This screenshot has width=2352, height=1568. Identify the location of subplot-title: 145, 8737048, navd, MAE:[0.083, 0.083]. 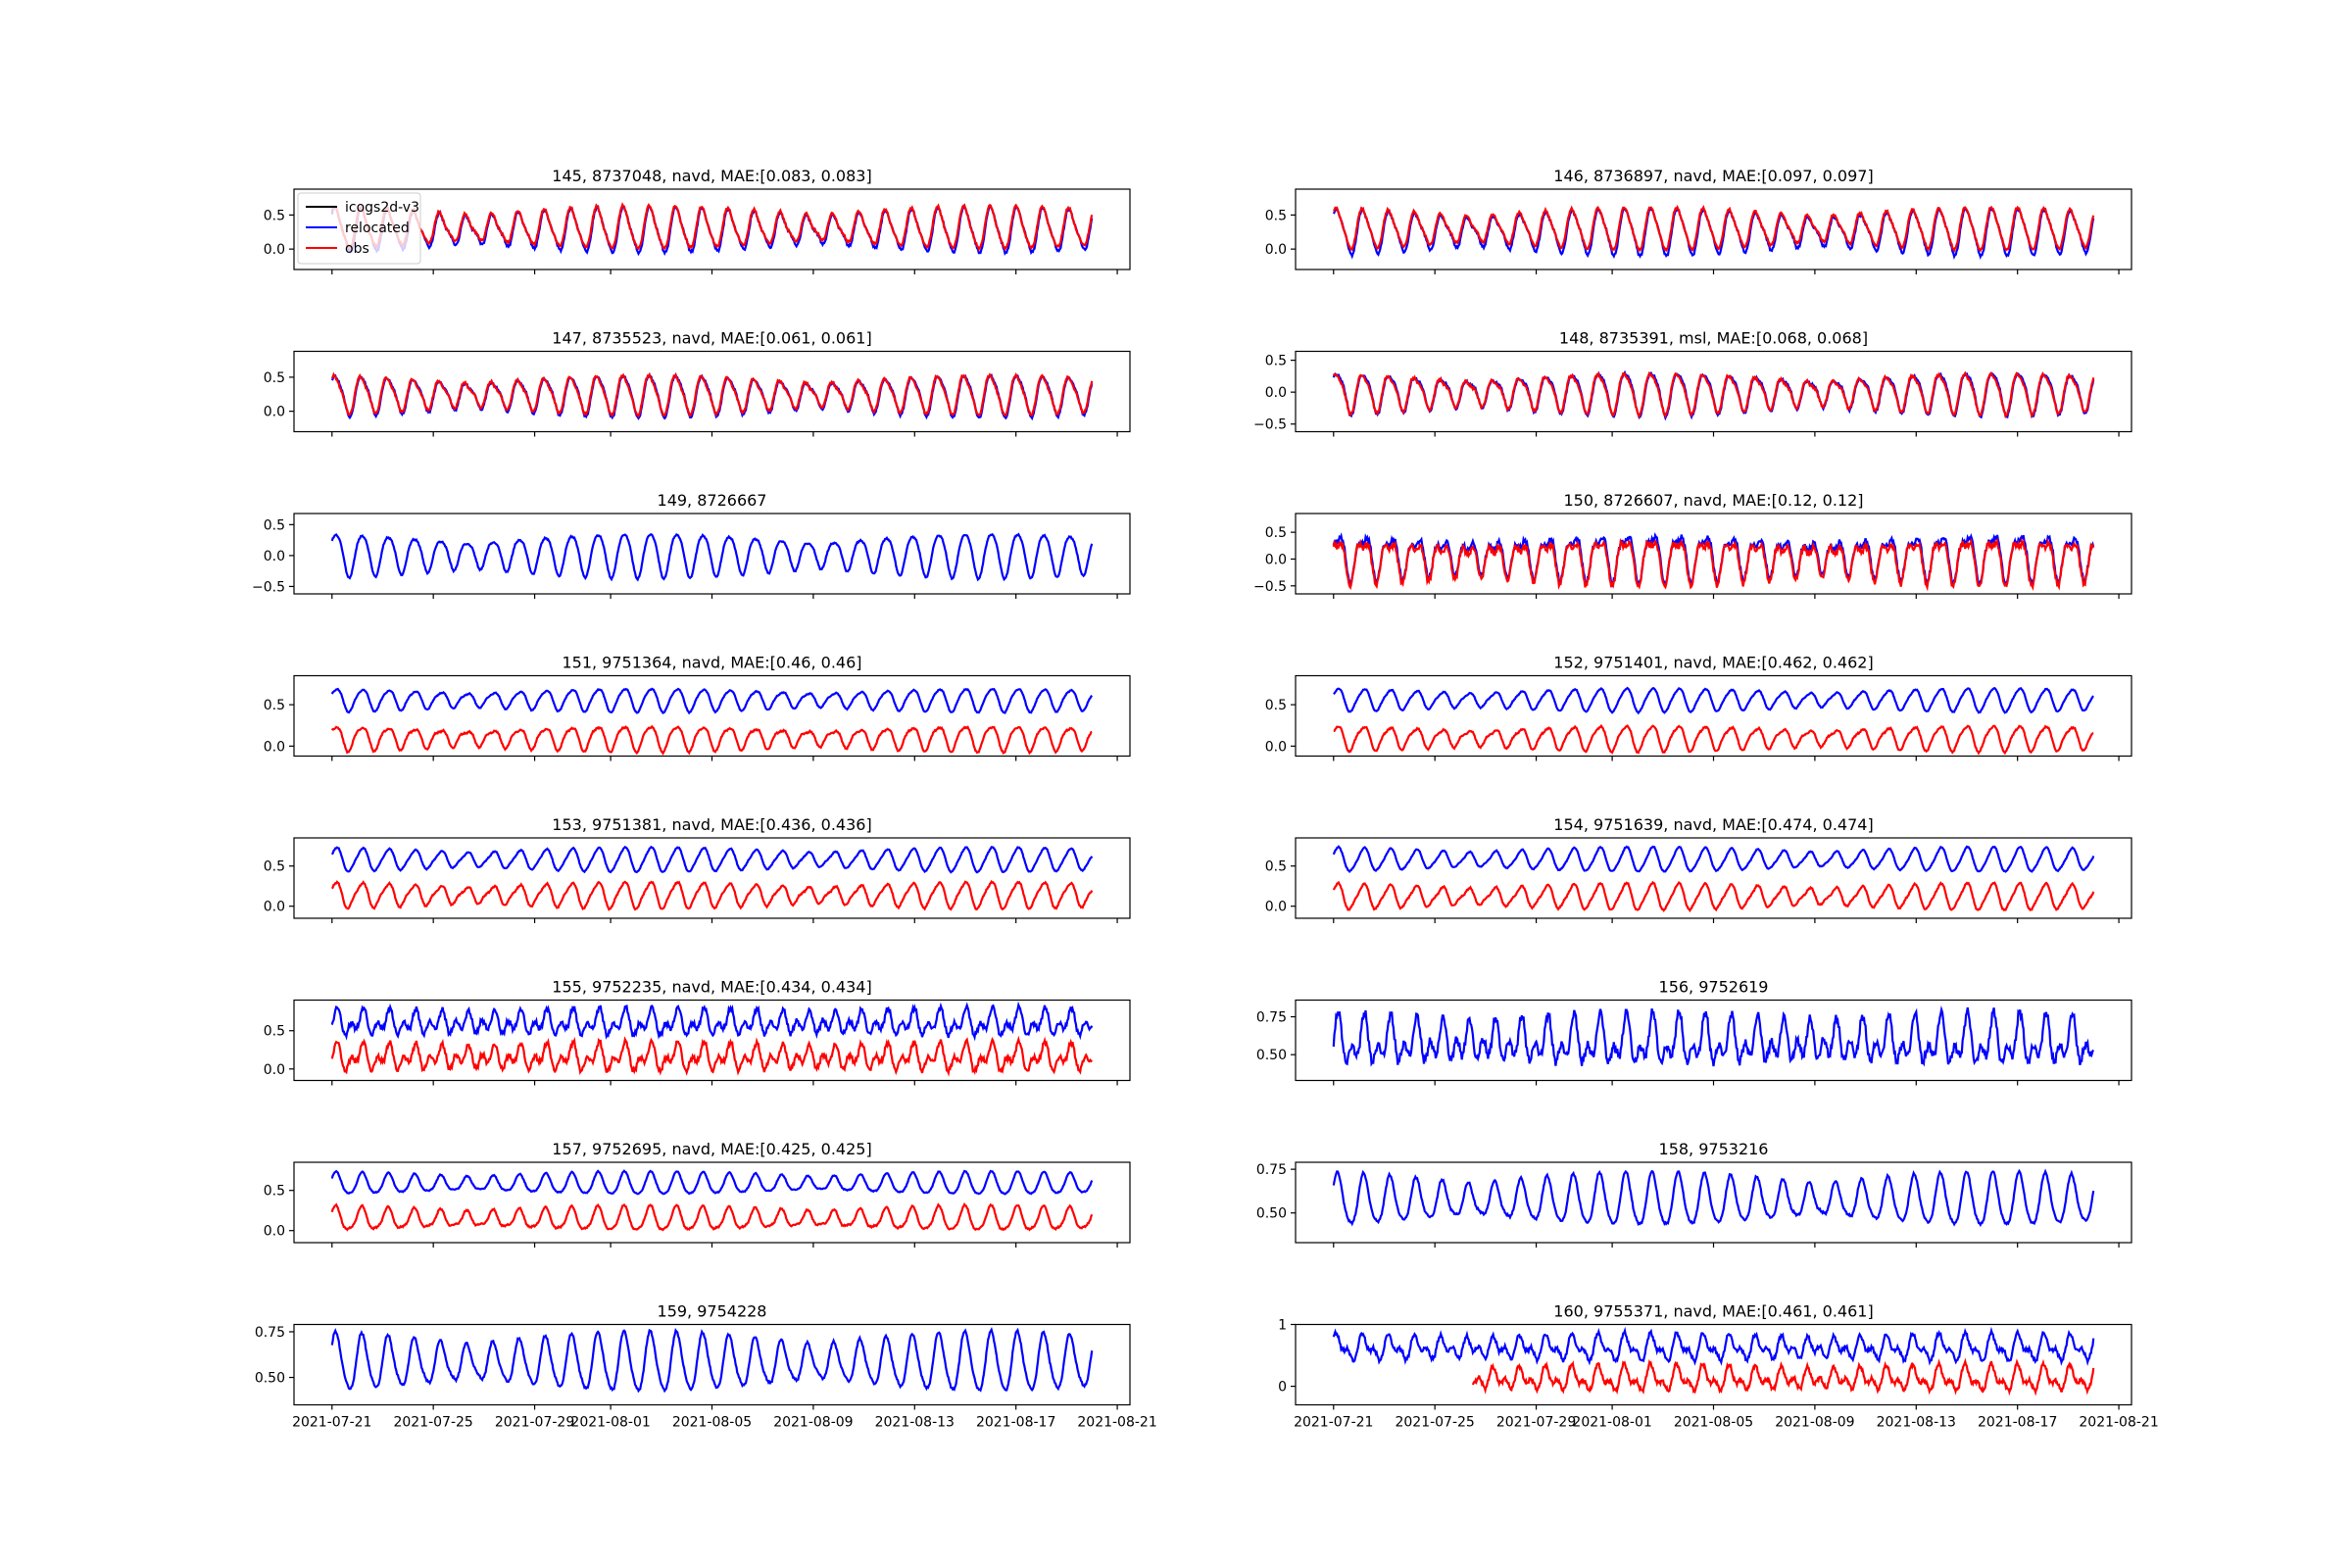
(711, 176).